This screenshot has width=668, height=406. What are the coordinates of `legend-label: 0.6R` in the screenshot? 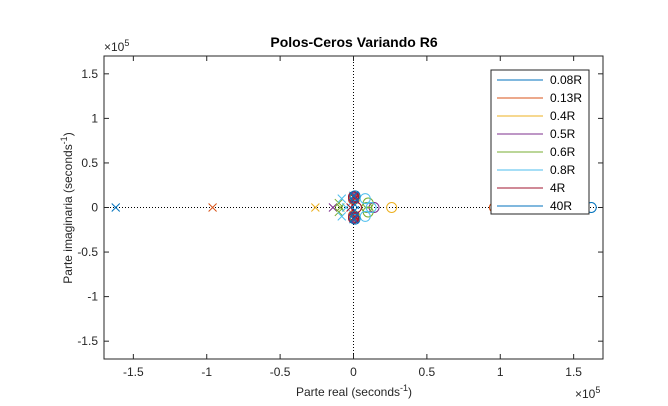 It's located at (563, 152).